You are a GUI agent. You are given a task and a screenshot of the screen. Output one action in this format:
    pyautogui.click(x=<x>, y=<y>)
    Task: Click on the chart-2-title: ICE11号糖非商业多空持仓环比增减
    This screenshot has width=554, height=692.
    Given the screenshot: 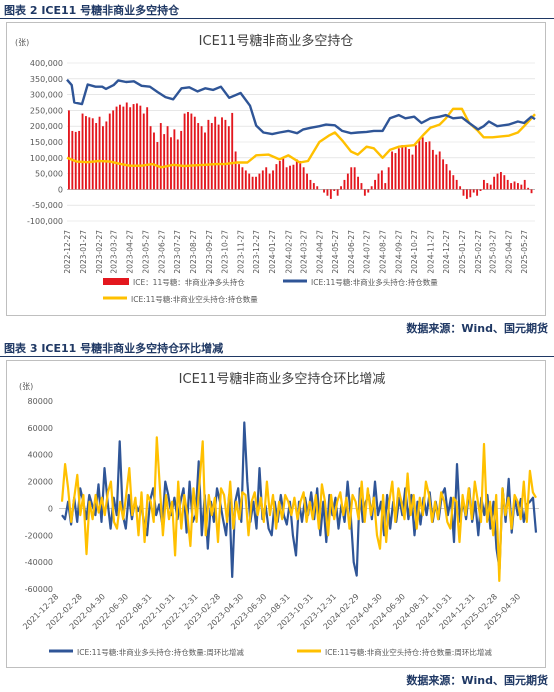 What is the action you would take?
    pyautogui.click(x=282, y=379)
    